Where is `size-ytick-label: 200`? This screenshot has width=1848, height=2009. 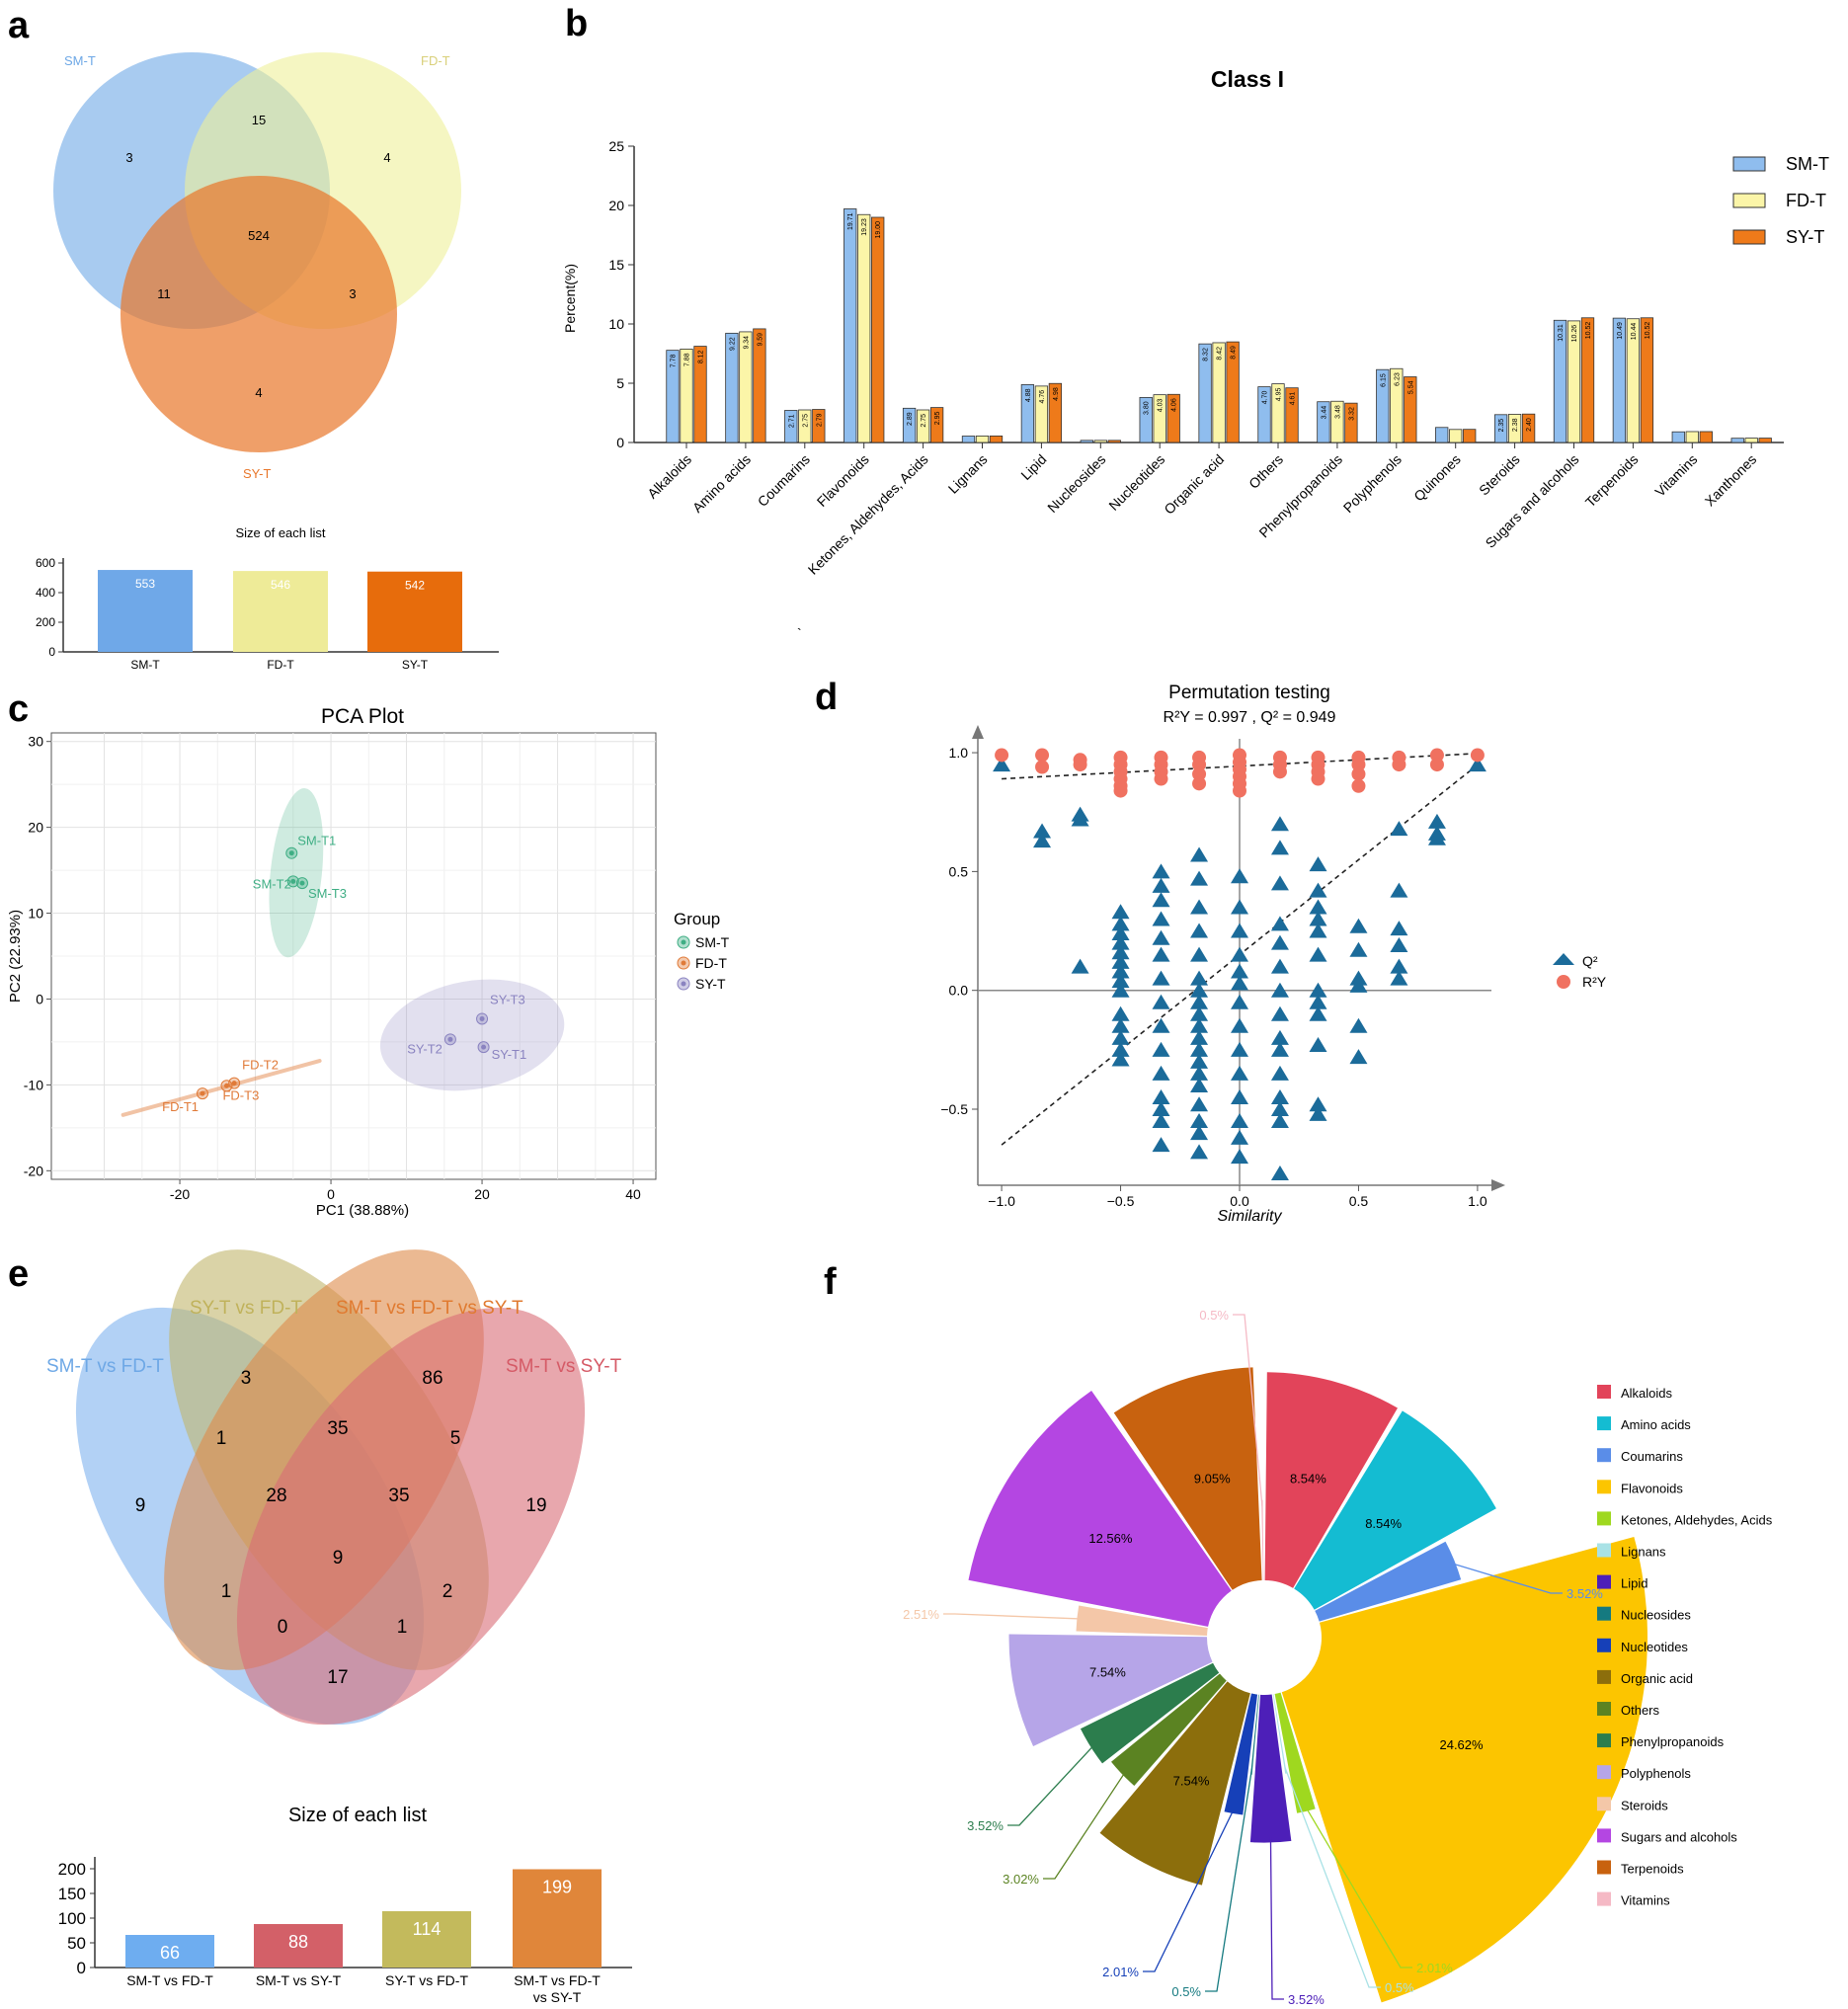 size-ytick-label: 200 is located at coordinates (72, 1869).